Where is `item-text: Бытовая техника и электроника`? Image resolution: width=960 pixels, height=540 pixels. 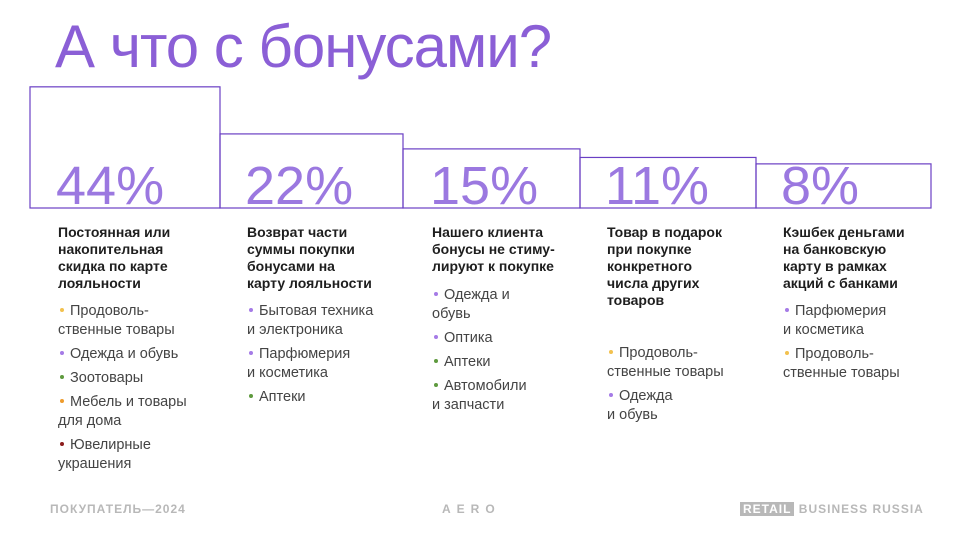
item-text: Бытовая техника и электроника is located at coordinates (310, 320).